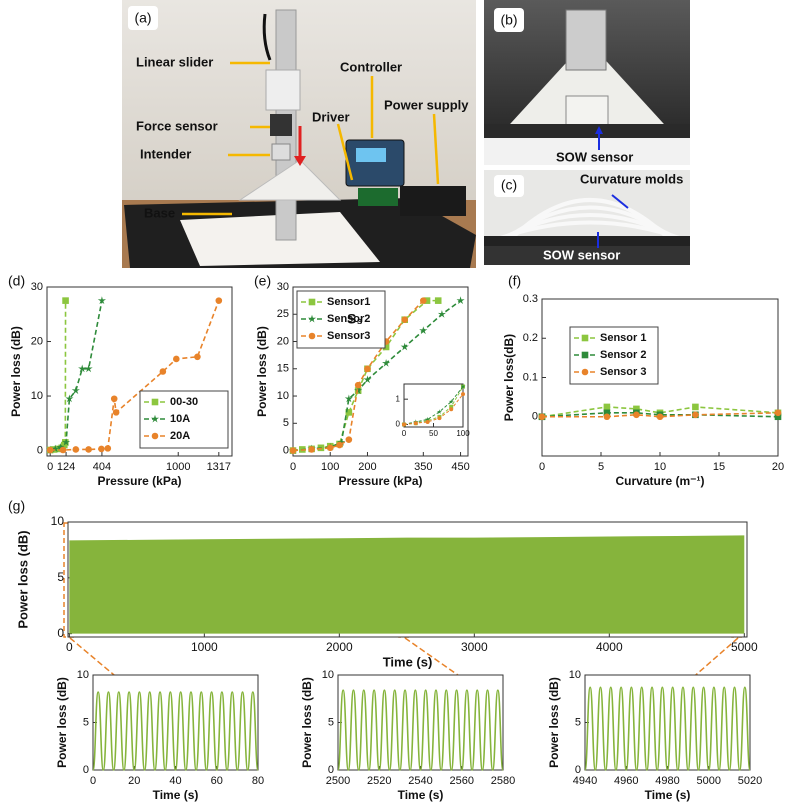 The width and height of the screenshot is (786, 806). Describe the element at coordinates (371, 66) in the screenshot. I see `callout: Controller` at that location.